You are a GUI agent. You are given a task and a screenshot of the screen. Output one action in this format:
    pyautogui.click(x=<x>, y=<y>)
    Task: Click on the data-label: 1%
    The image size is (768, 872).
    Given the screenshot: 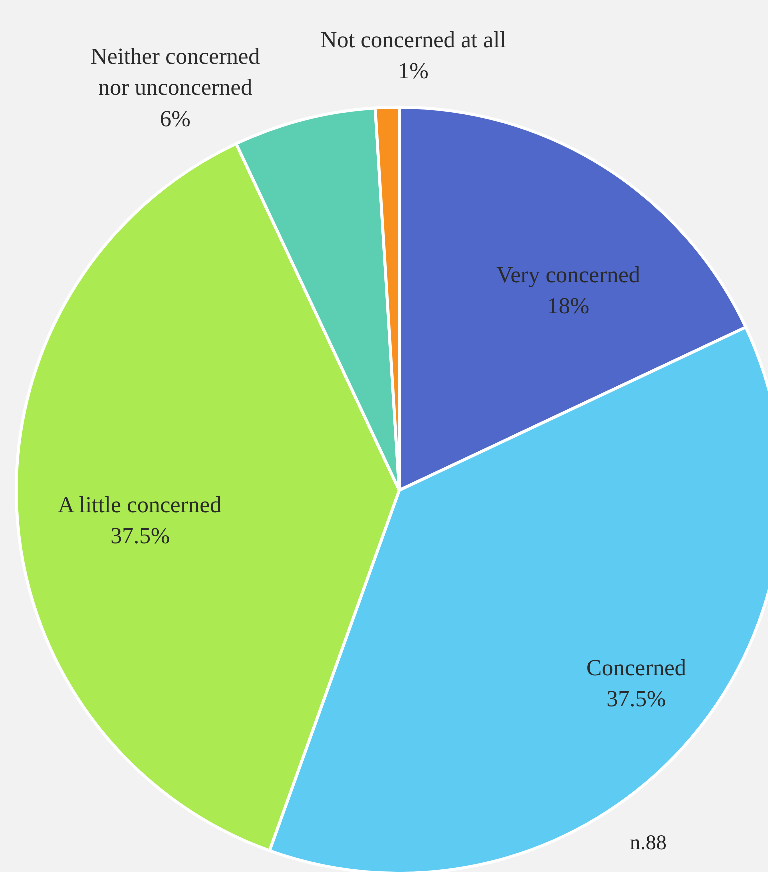 What is the action you would take?
    pyautogui.click(x=413, y=71)
    